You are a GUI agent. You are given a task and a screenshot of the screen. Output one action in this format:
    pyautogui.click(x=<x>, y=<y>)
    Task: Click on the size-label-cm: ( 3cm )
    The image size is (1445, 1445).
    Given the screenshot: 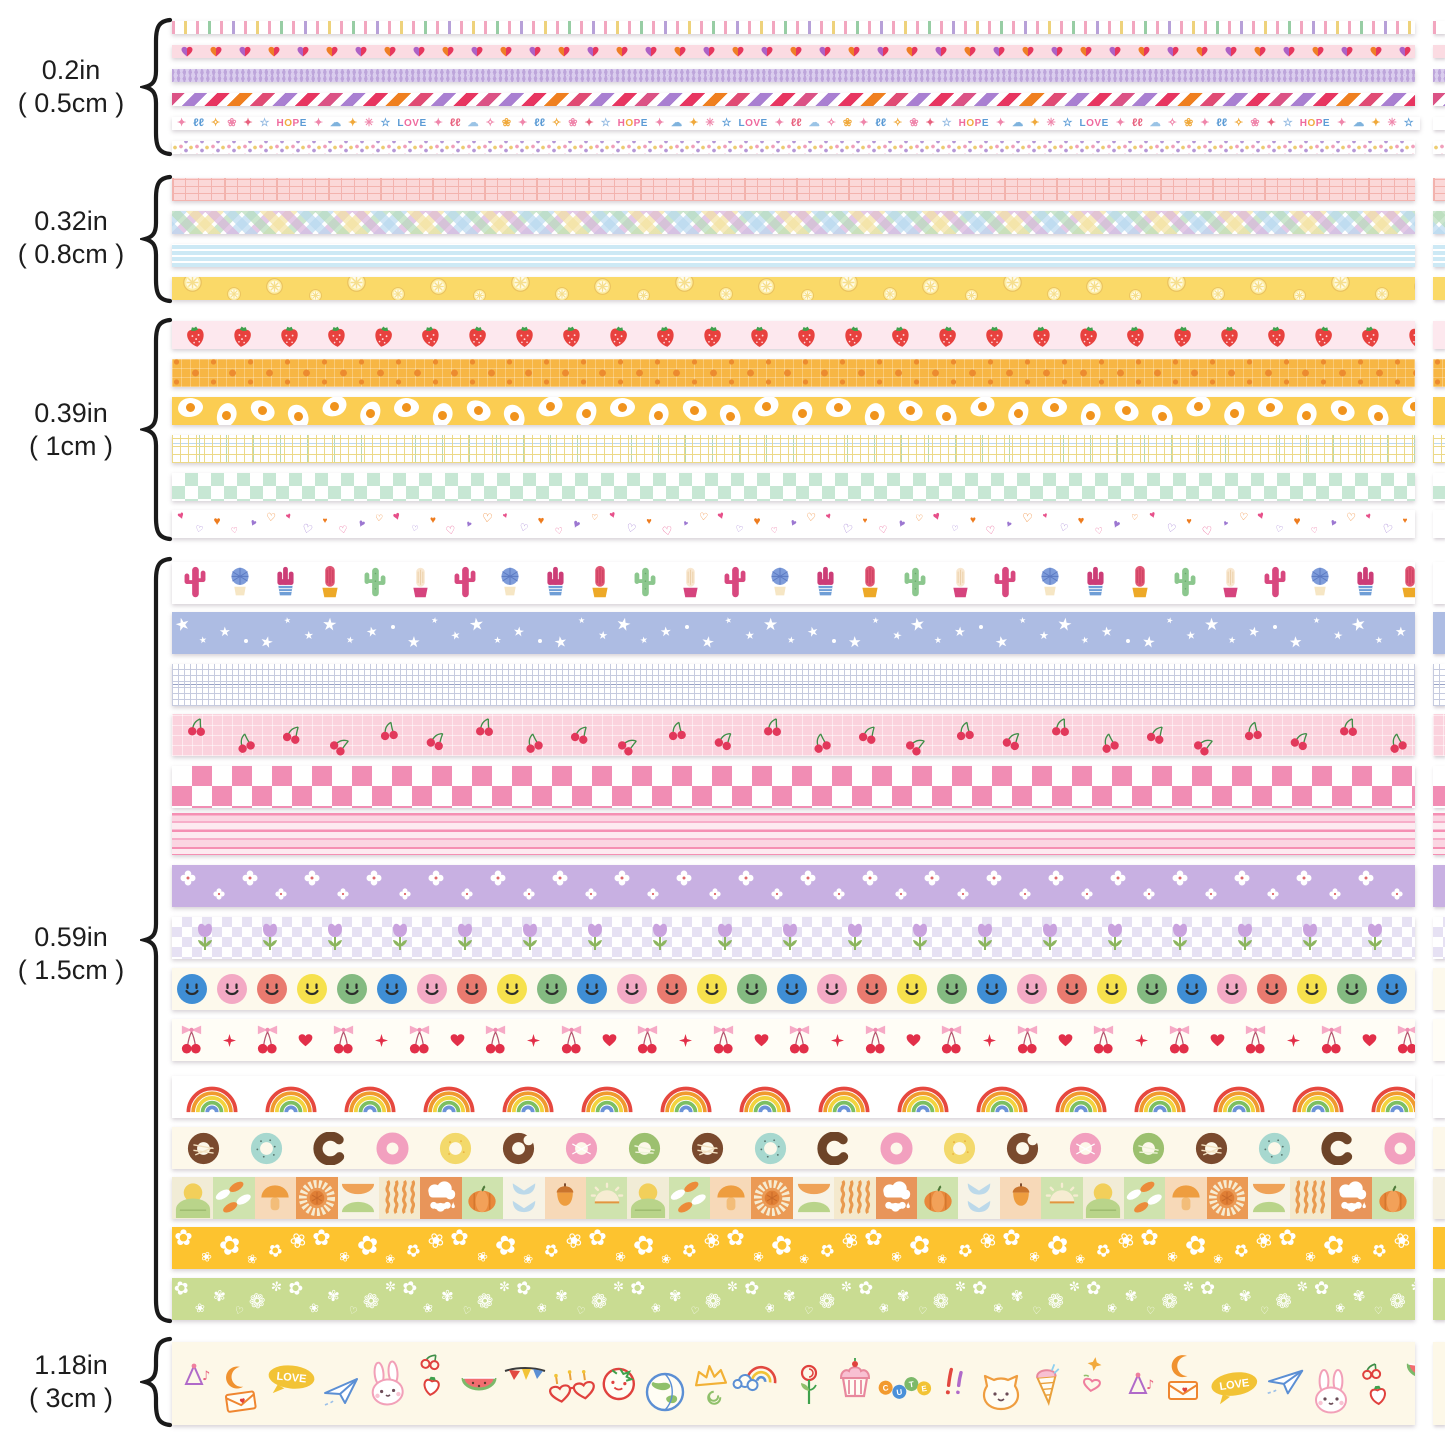 What is the action you would take?
    pyautogui.click(x=71, y=1398)
    